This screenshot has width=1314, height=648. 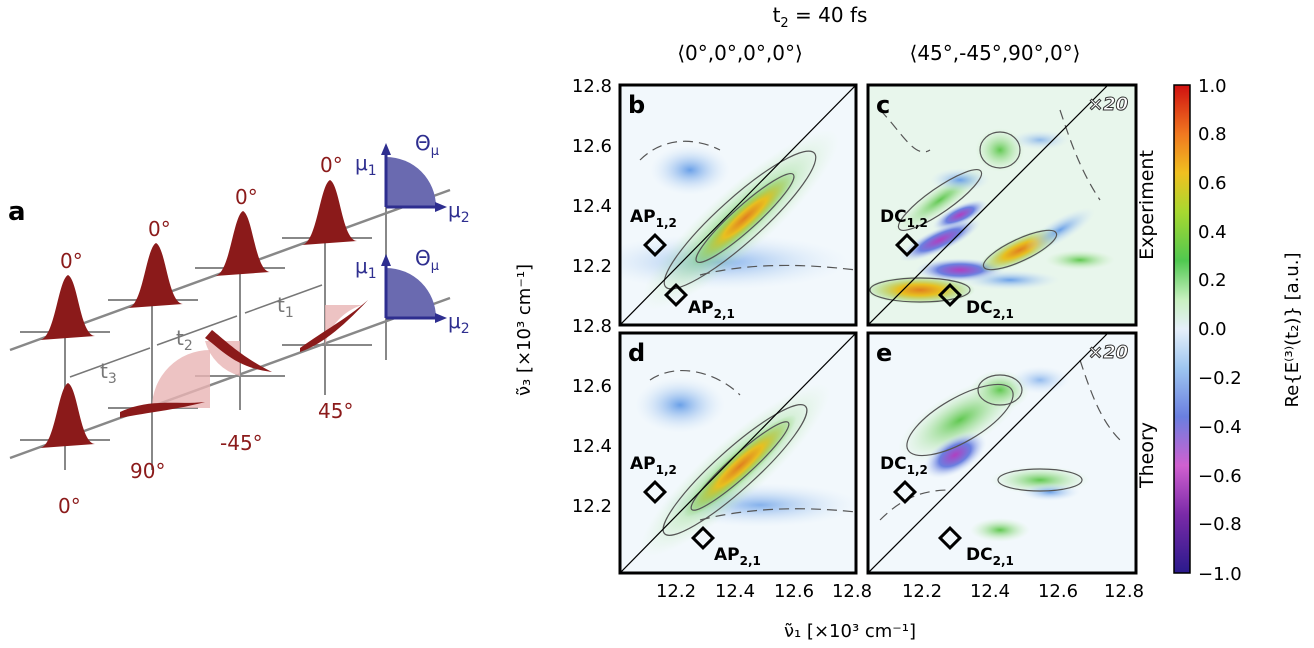 I want to click on angle-top-4: 0°, so click(x=331, y=165).